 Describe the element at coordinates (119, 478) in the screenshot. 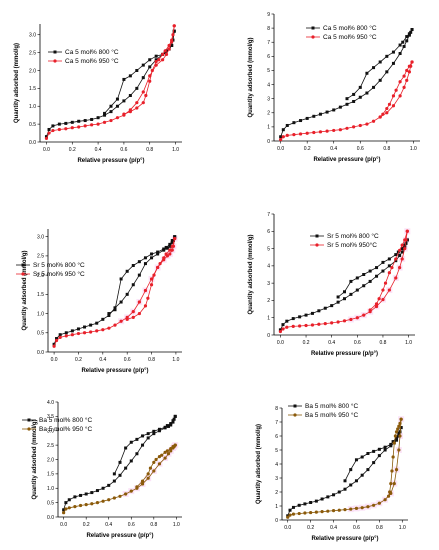

I see `series-1-adsorption-line` at that location.